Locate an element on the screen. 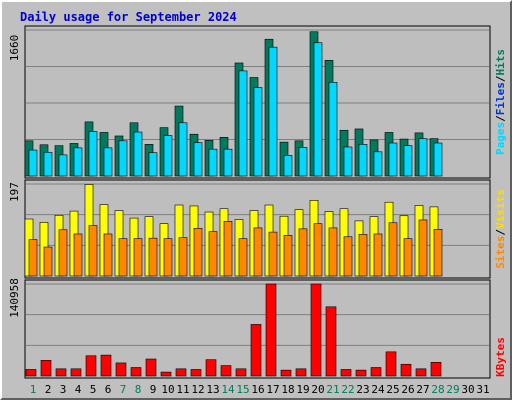 Image resolution: width=512 pixels, height=400 pixels. x-tick-label: 24 is located at coordinates (378, 389).